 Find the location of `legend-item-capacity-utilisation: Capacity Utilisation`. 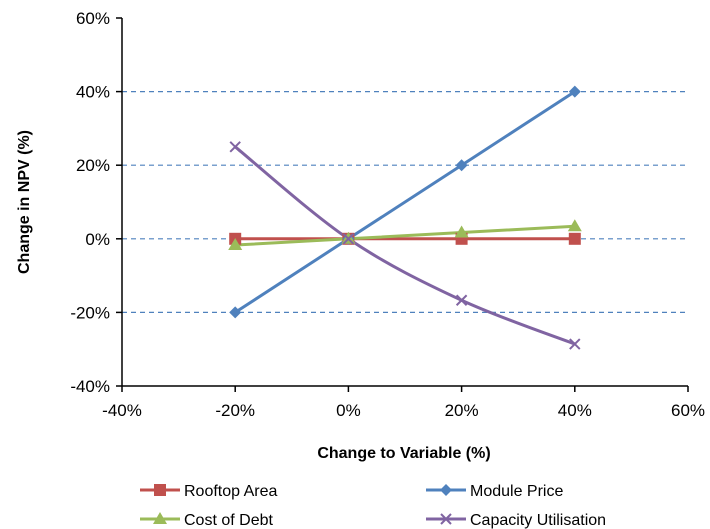

legend-item-capacity-utilisation: Capacity Utilisation is located at coordinates (516, 520).